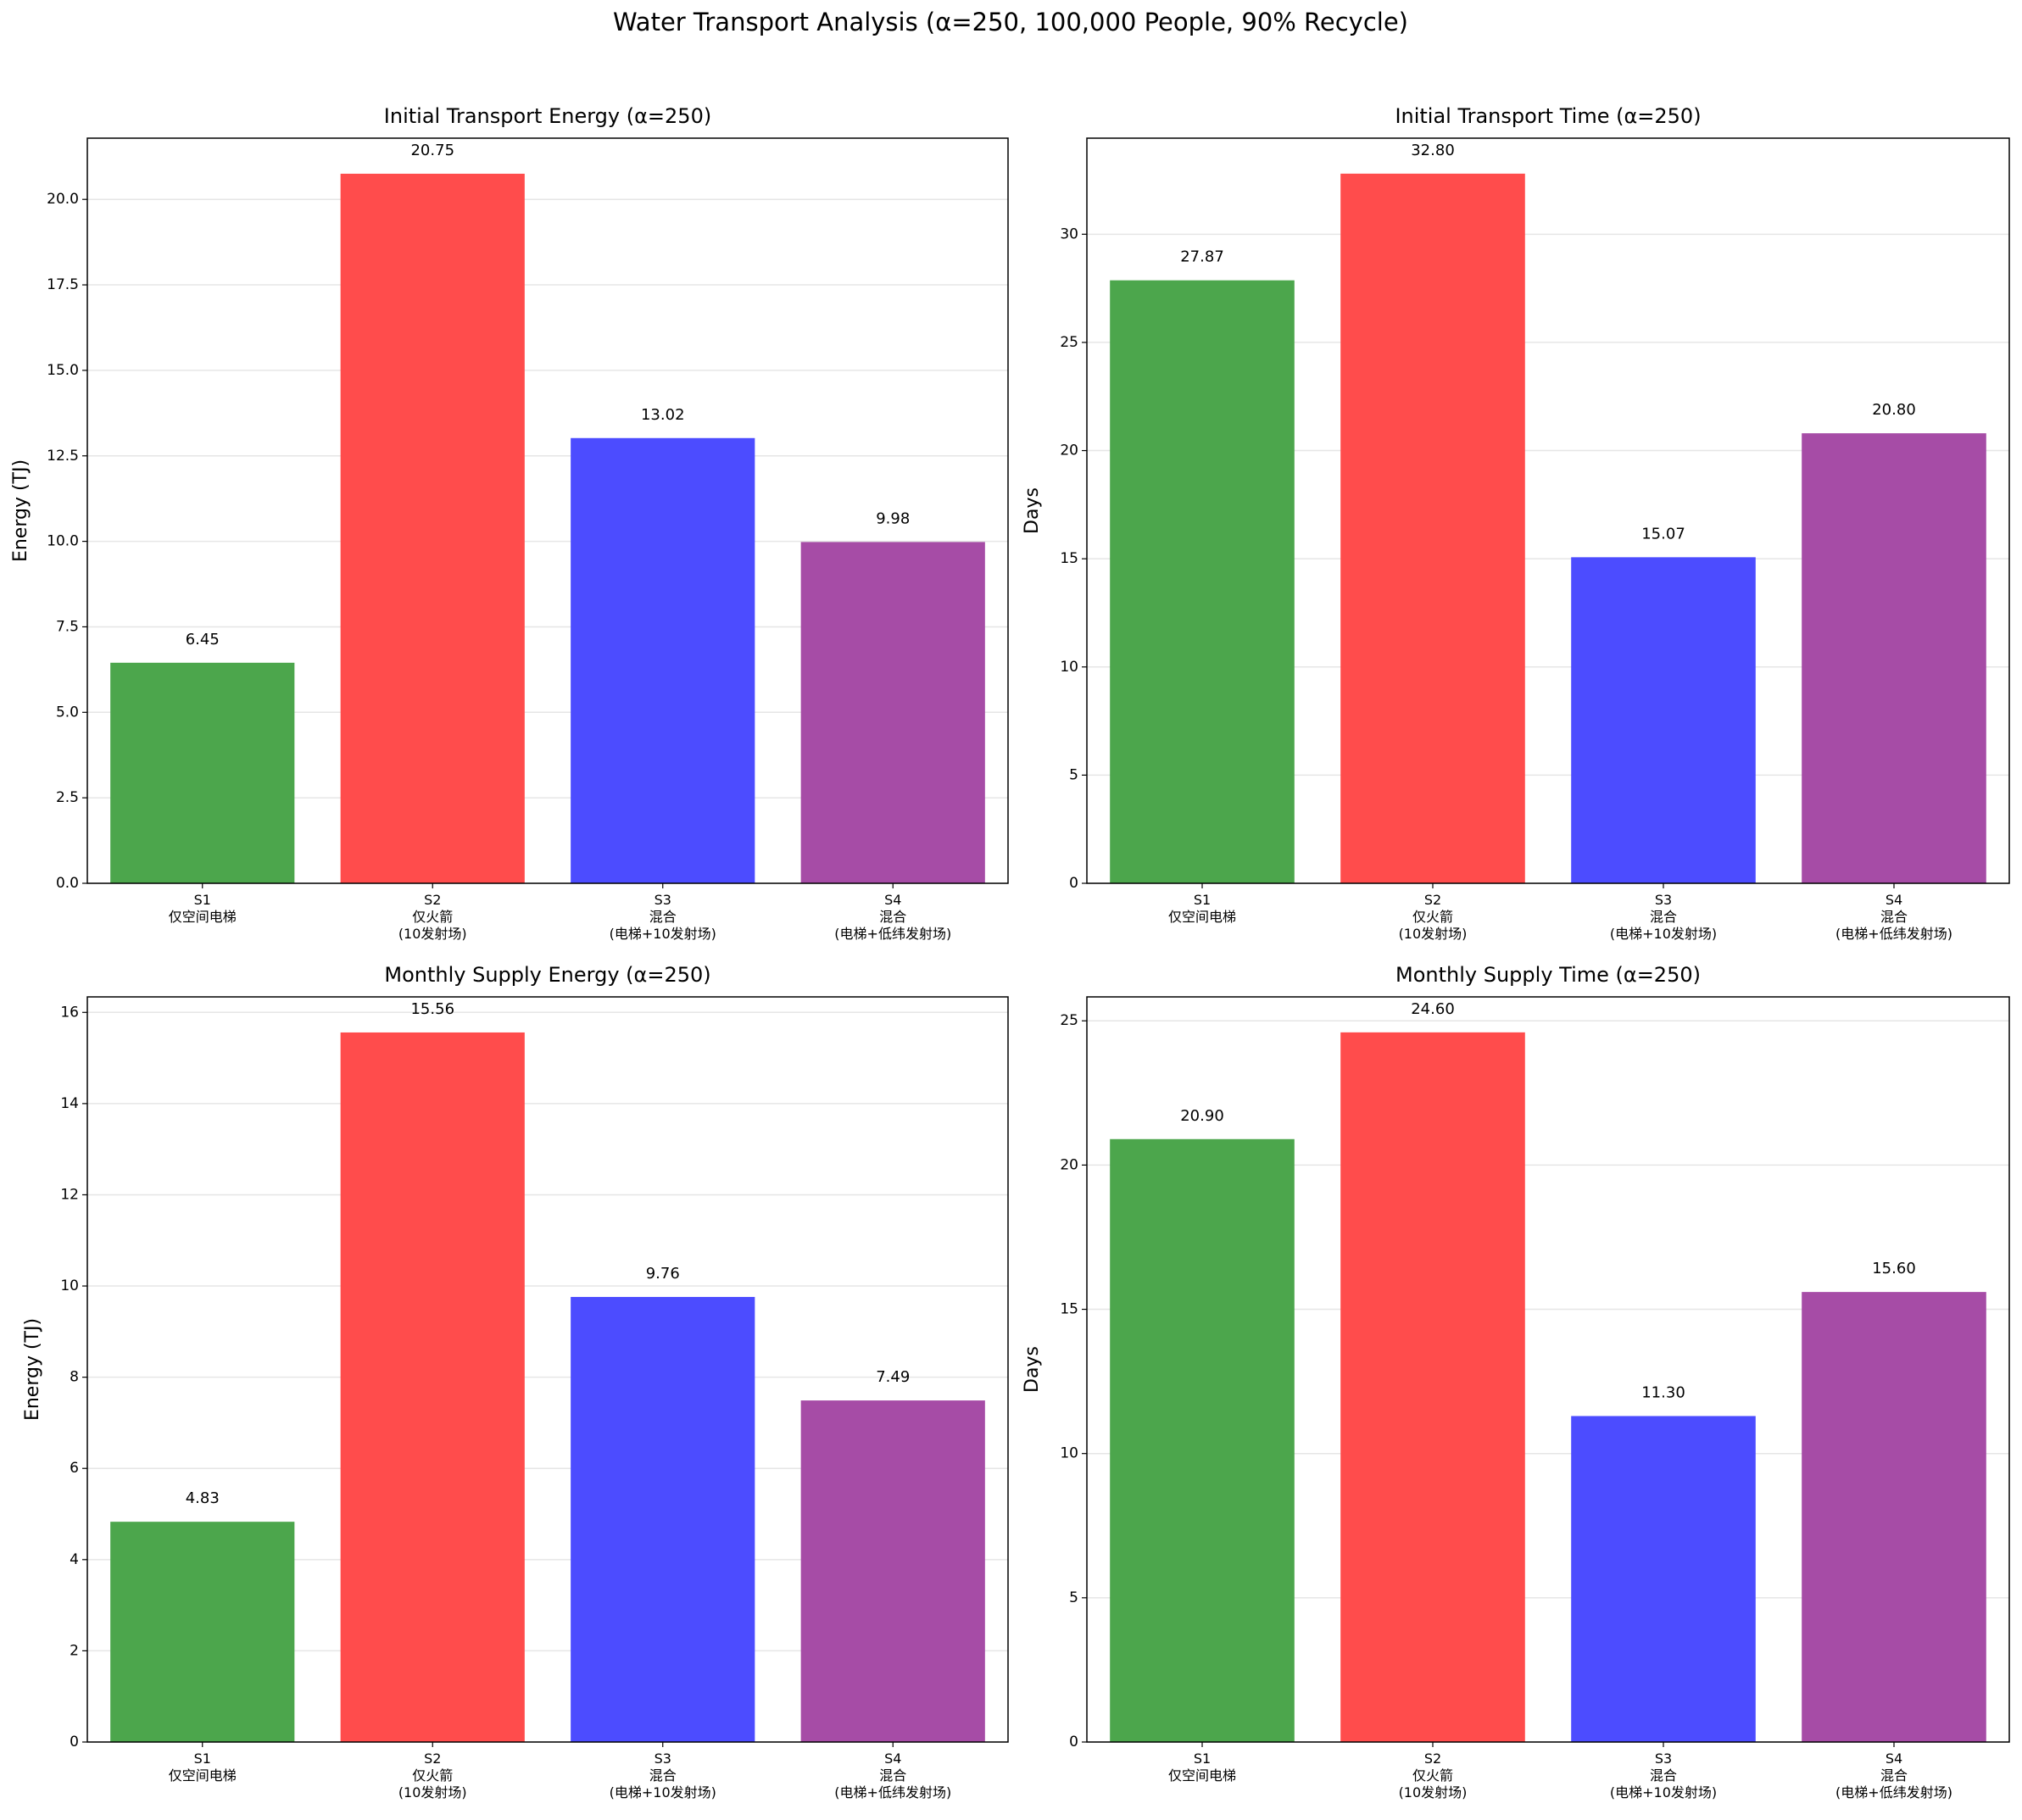  Describe the element at coordinates (432, 150) in the screenshot. I see `value-label: 20.75` at that location.